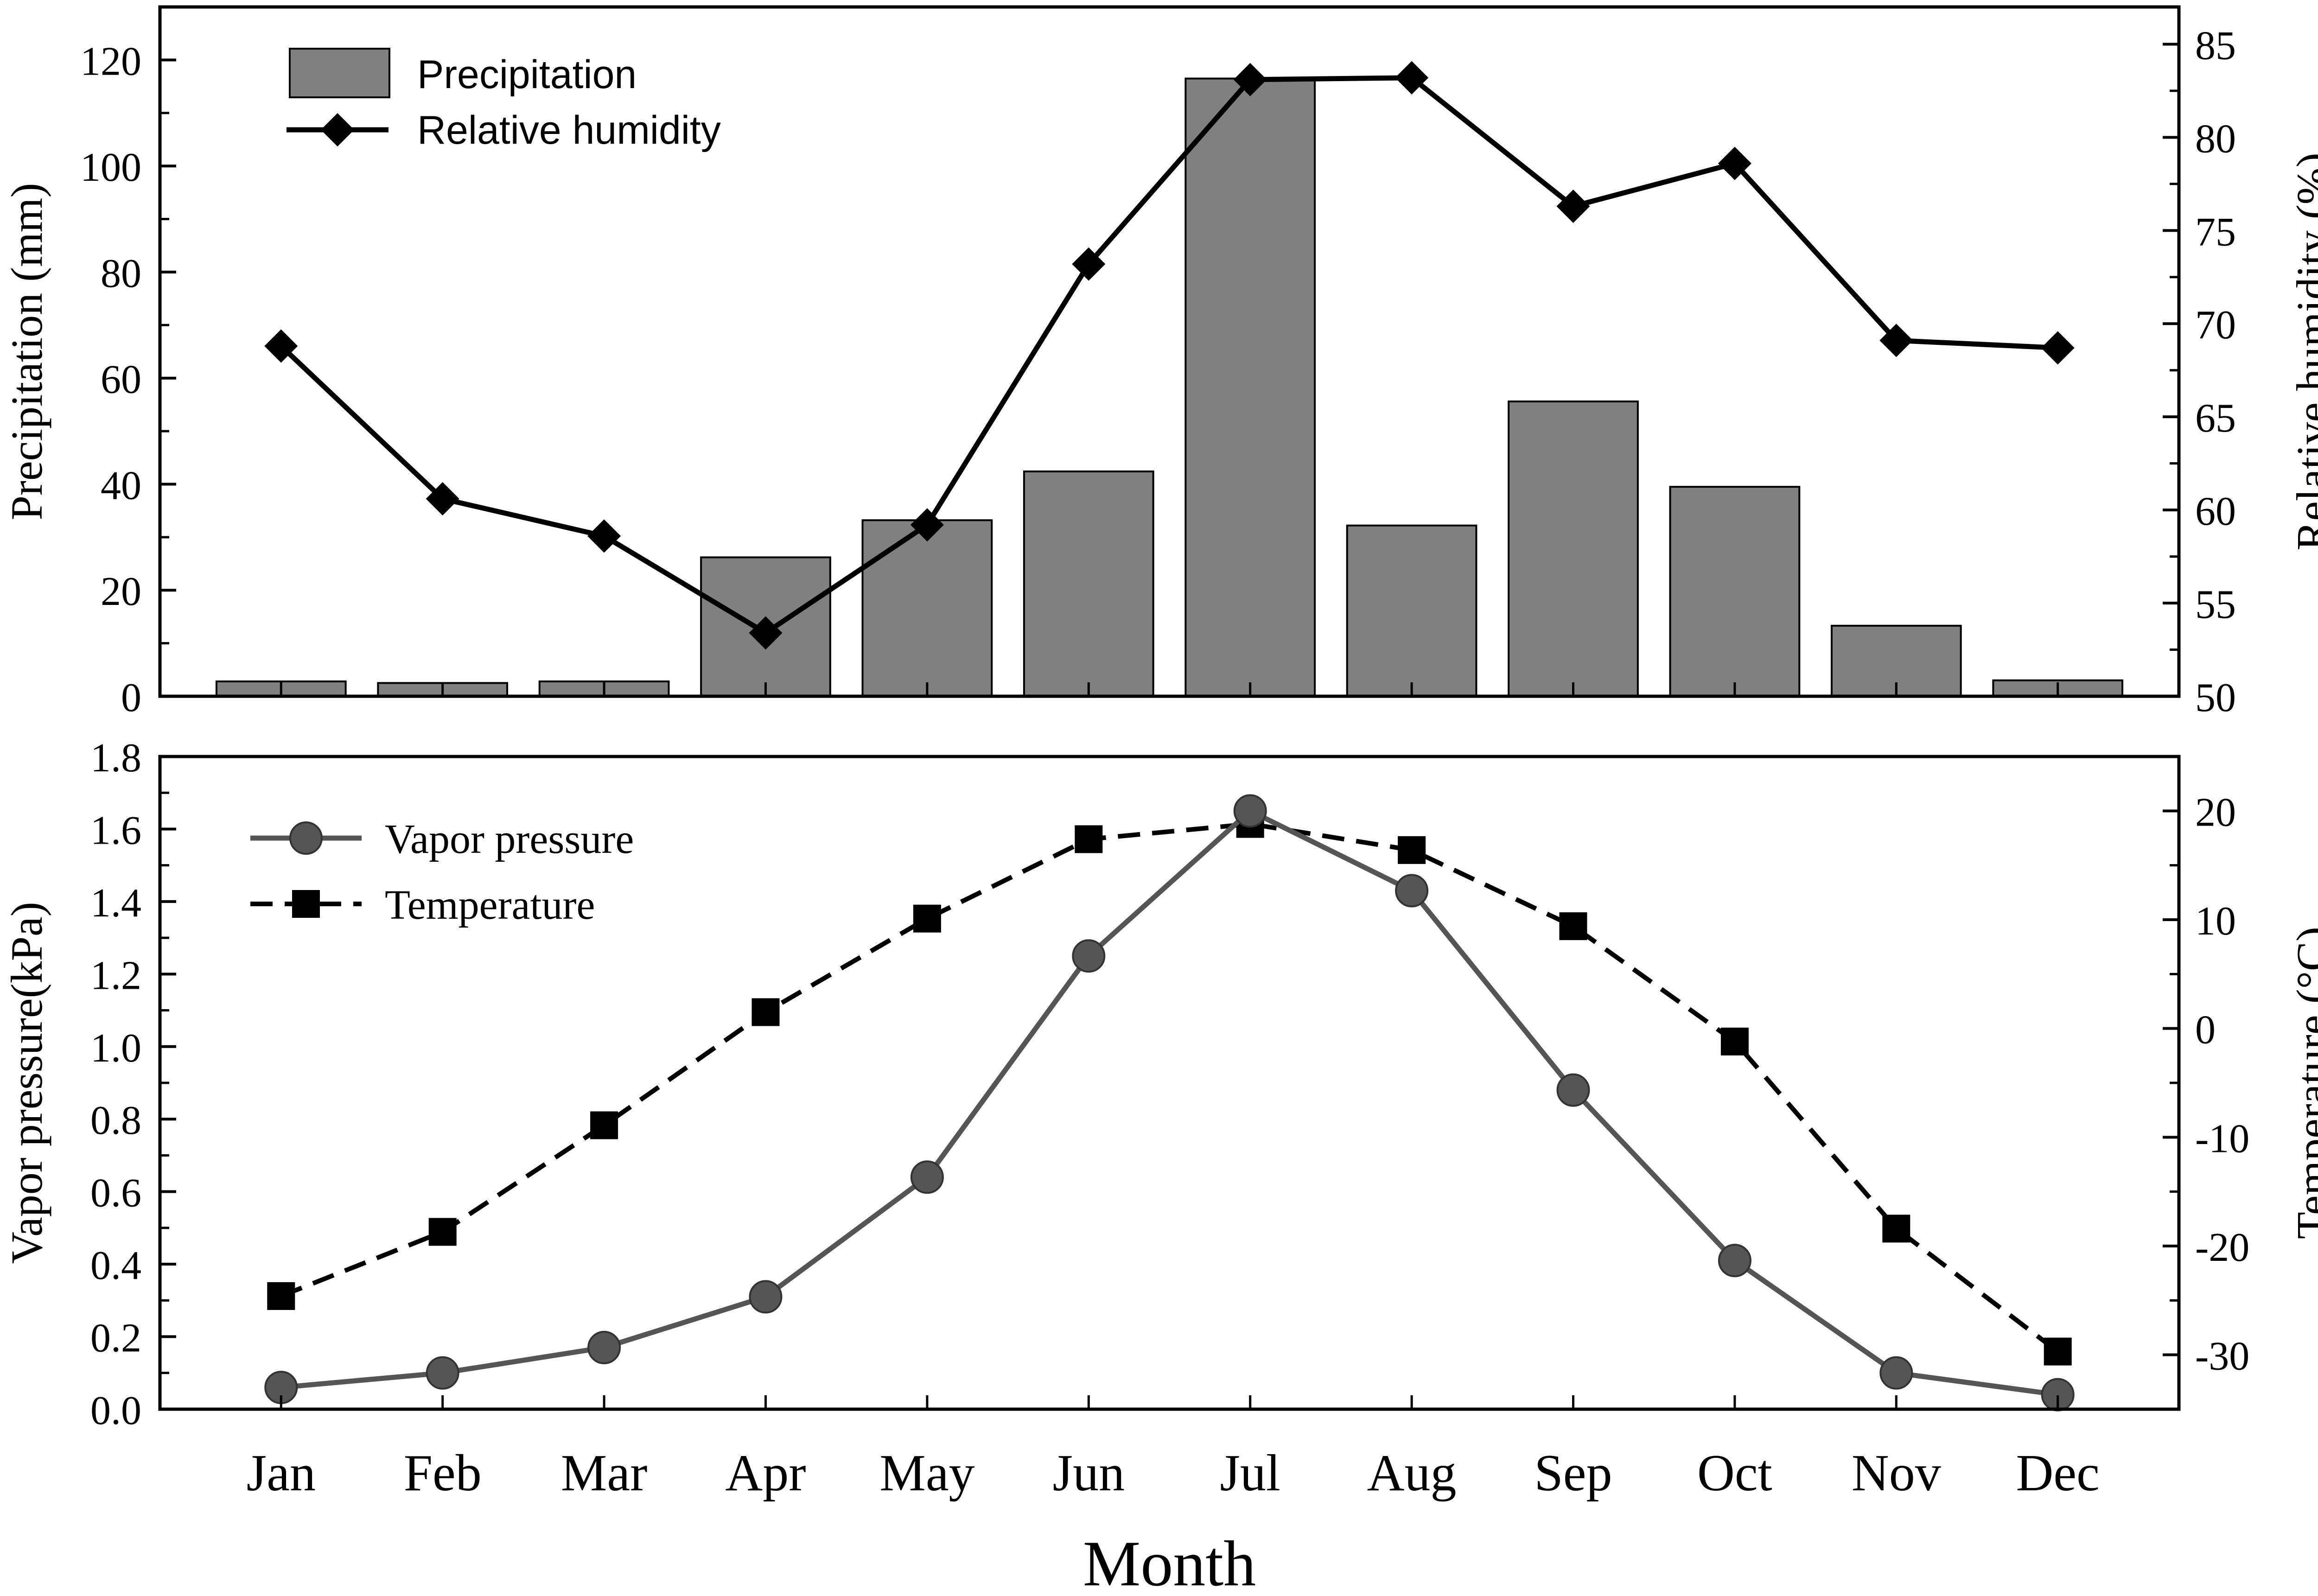 The width and height of the screenshot is (2318, 1596). Describe the element at coordinates (1735, 592) in the screenshot. I see `precipitation-bar-oct` at that location.